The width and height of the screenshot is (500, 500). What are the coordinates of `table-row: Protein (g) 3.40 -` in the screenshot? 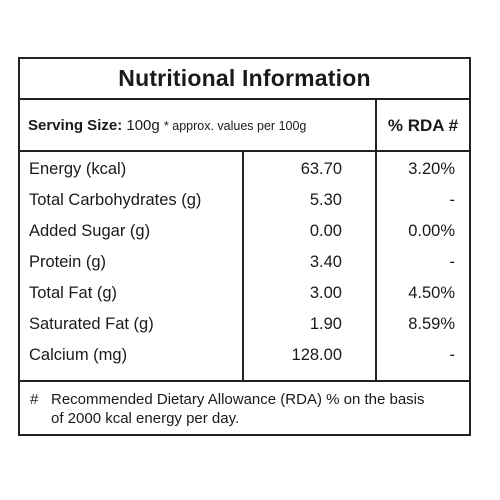 It's located at (244, 262).